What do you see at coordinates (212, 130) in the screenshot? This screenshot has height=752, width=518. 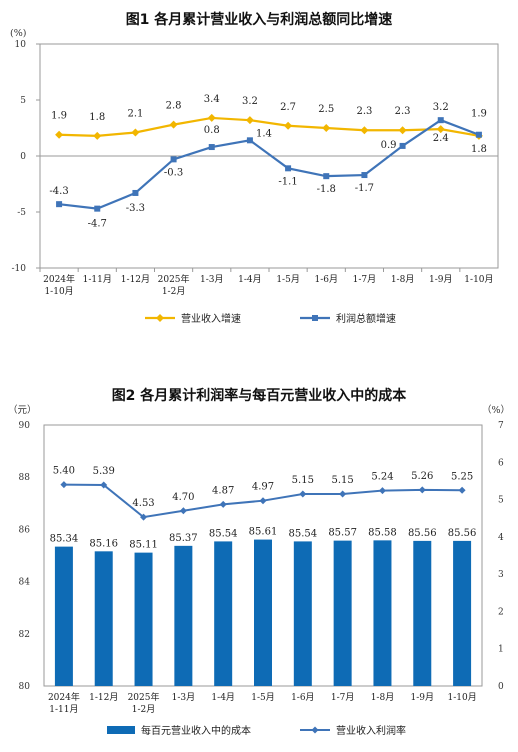 I see `profit-growth-label: 0.8` at bounding box center [212, 130].